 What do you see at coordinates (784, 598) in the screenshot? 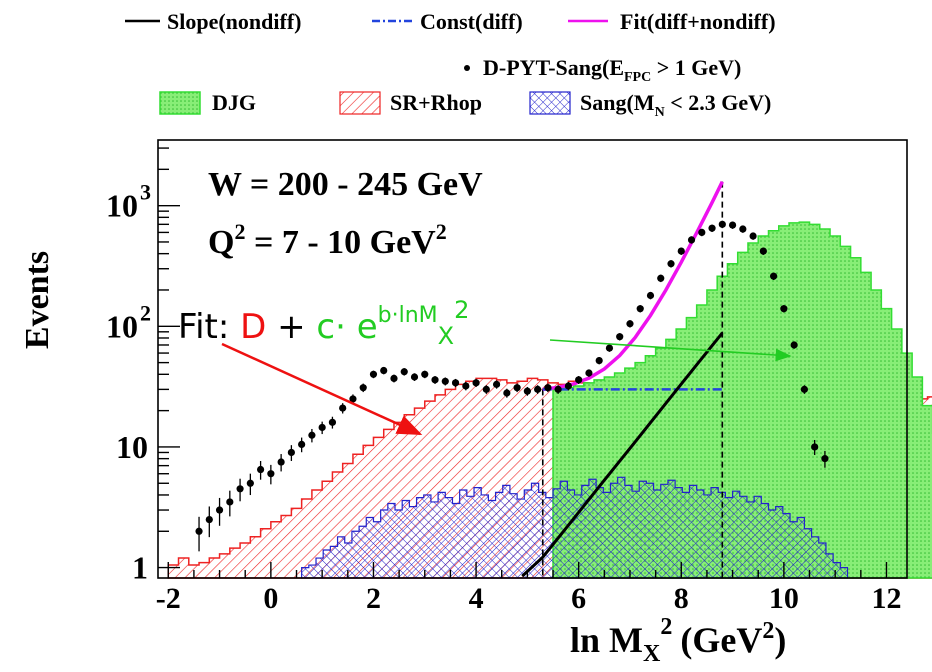
I see `x-tick-label: 10` at bounding box center [784, 598].